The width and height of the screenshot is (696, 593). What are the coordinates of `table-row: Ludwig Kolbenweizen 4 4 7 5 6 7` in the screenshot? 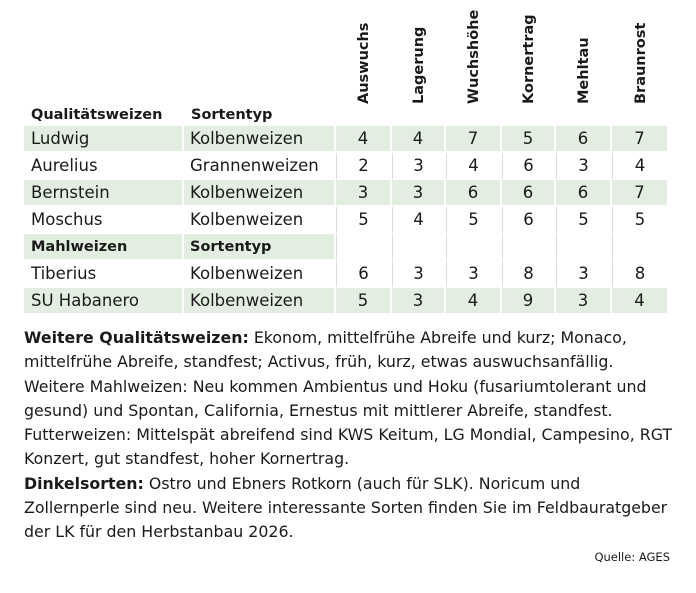 It's located at (346, 139).